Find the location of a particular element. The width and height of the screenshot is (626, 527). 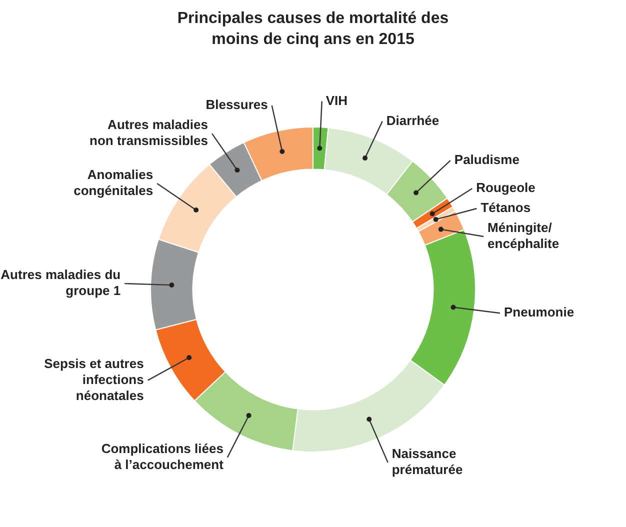

slice-label: Naissance prématurée is located at coordinates (427, 462).